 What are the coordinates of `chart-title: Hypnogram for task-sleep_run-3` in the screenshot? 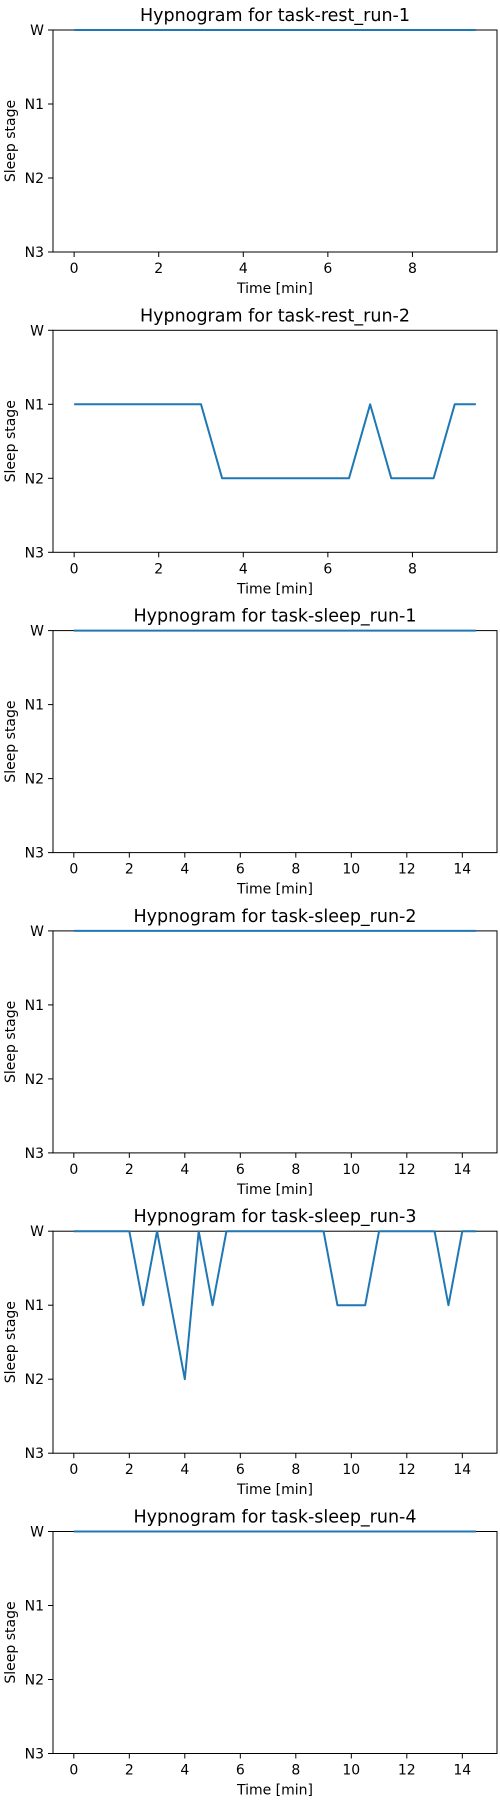 It's located at (274, 1217).